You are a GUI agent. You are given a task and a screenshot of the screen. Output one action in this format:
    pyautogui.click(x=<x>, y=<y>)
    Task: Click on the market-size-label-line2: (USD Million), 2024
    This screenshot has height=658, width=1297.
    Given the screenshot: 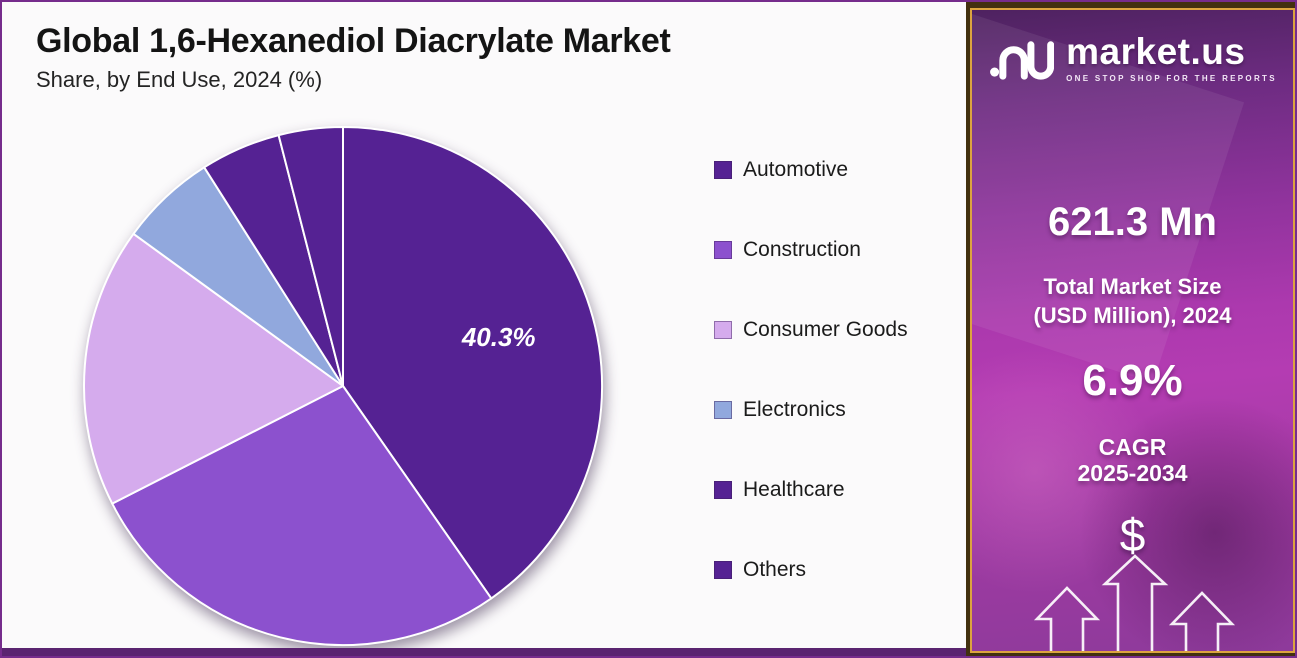 What is the action you would take?
    pyautogui.click(x=1132, y=315)
    